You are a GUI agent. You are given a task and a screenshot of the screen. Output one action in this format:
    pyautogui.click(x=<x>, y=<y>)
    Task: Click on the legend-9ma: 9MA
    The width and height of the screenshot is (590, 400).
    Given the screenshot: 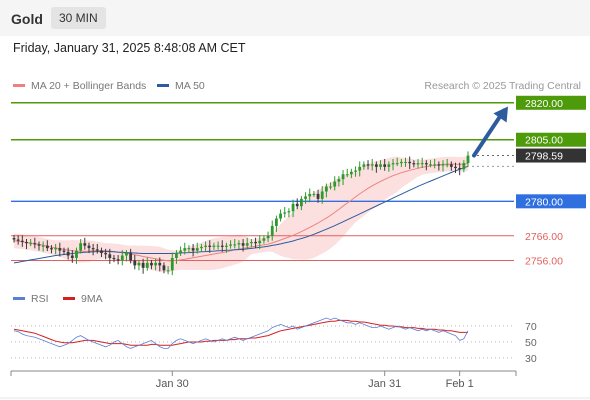 What is the action you would take?
    pyautogui.click(x=83, y=299)
    